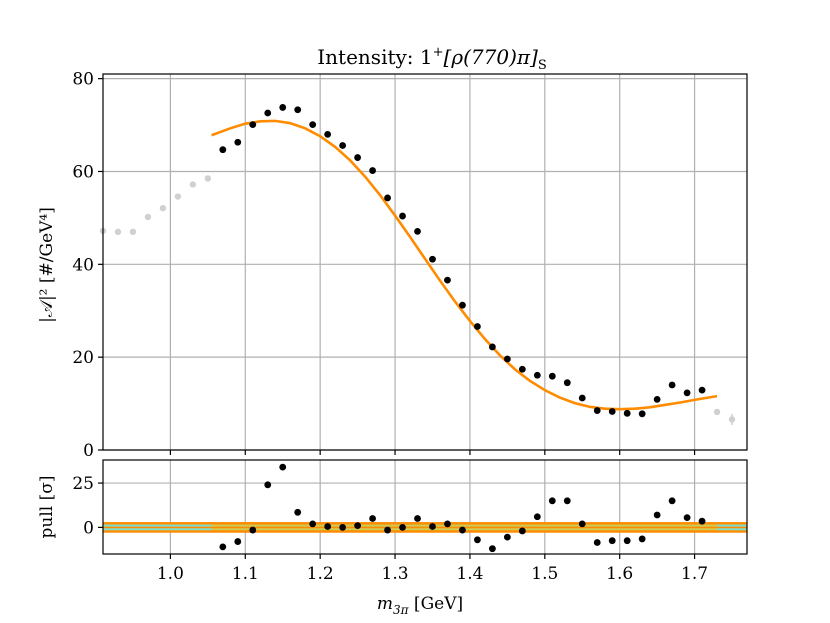 Image resolution: width=830 pixels, height=623 pixels. I want to click on chart-title: Intensity: 1+[ρ(770)π]S, so click(431, 59).